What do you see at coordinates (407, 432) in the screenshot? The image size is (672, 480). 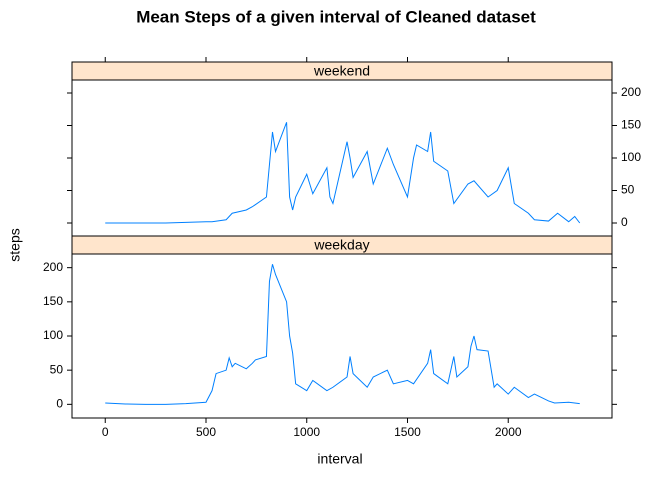 I see `x-tick-label: 1500` at bounding box center [407, 432].